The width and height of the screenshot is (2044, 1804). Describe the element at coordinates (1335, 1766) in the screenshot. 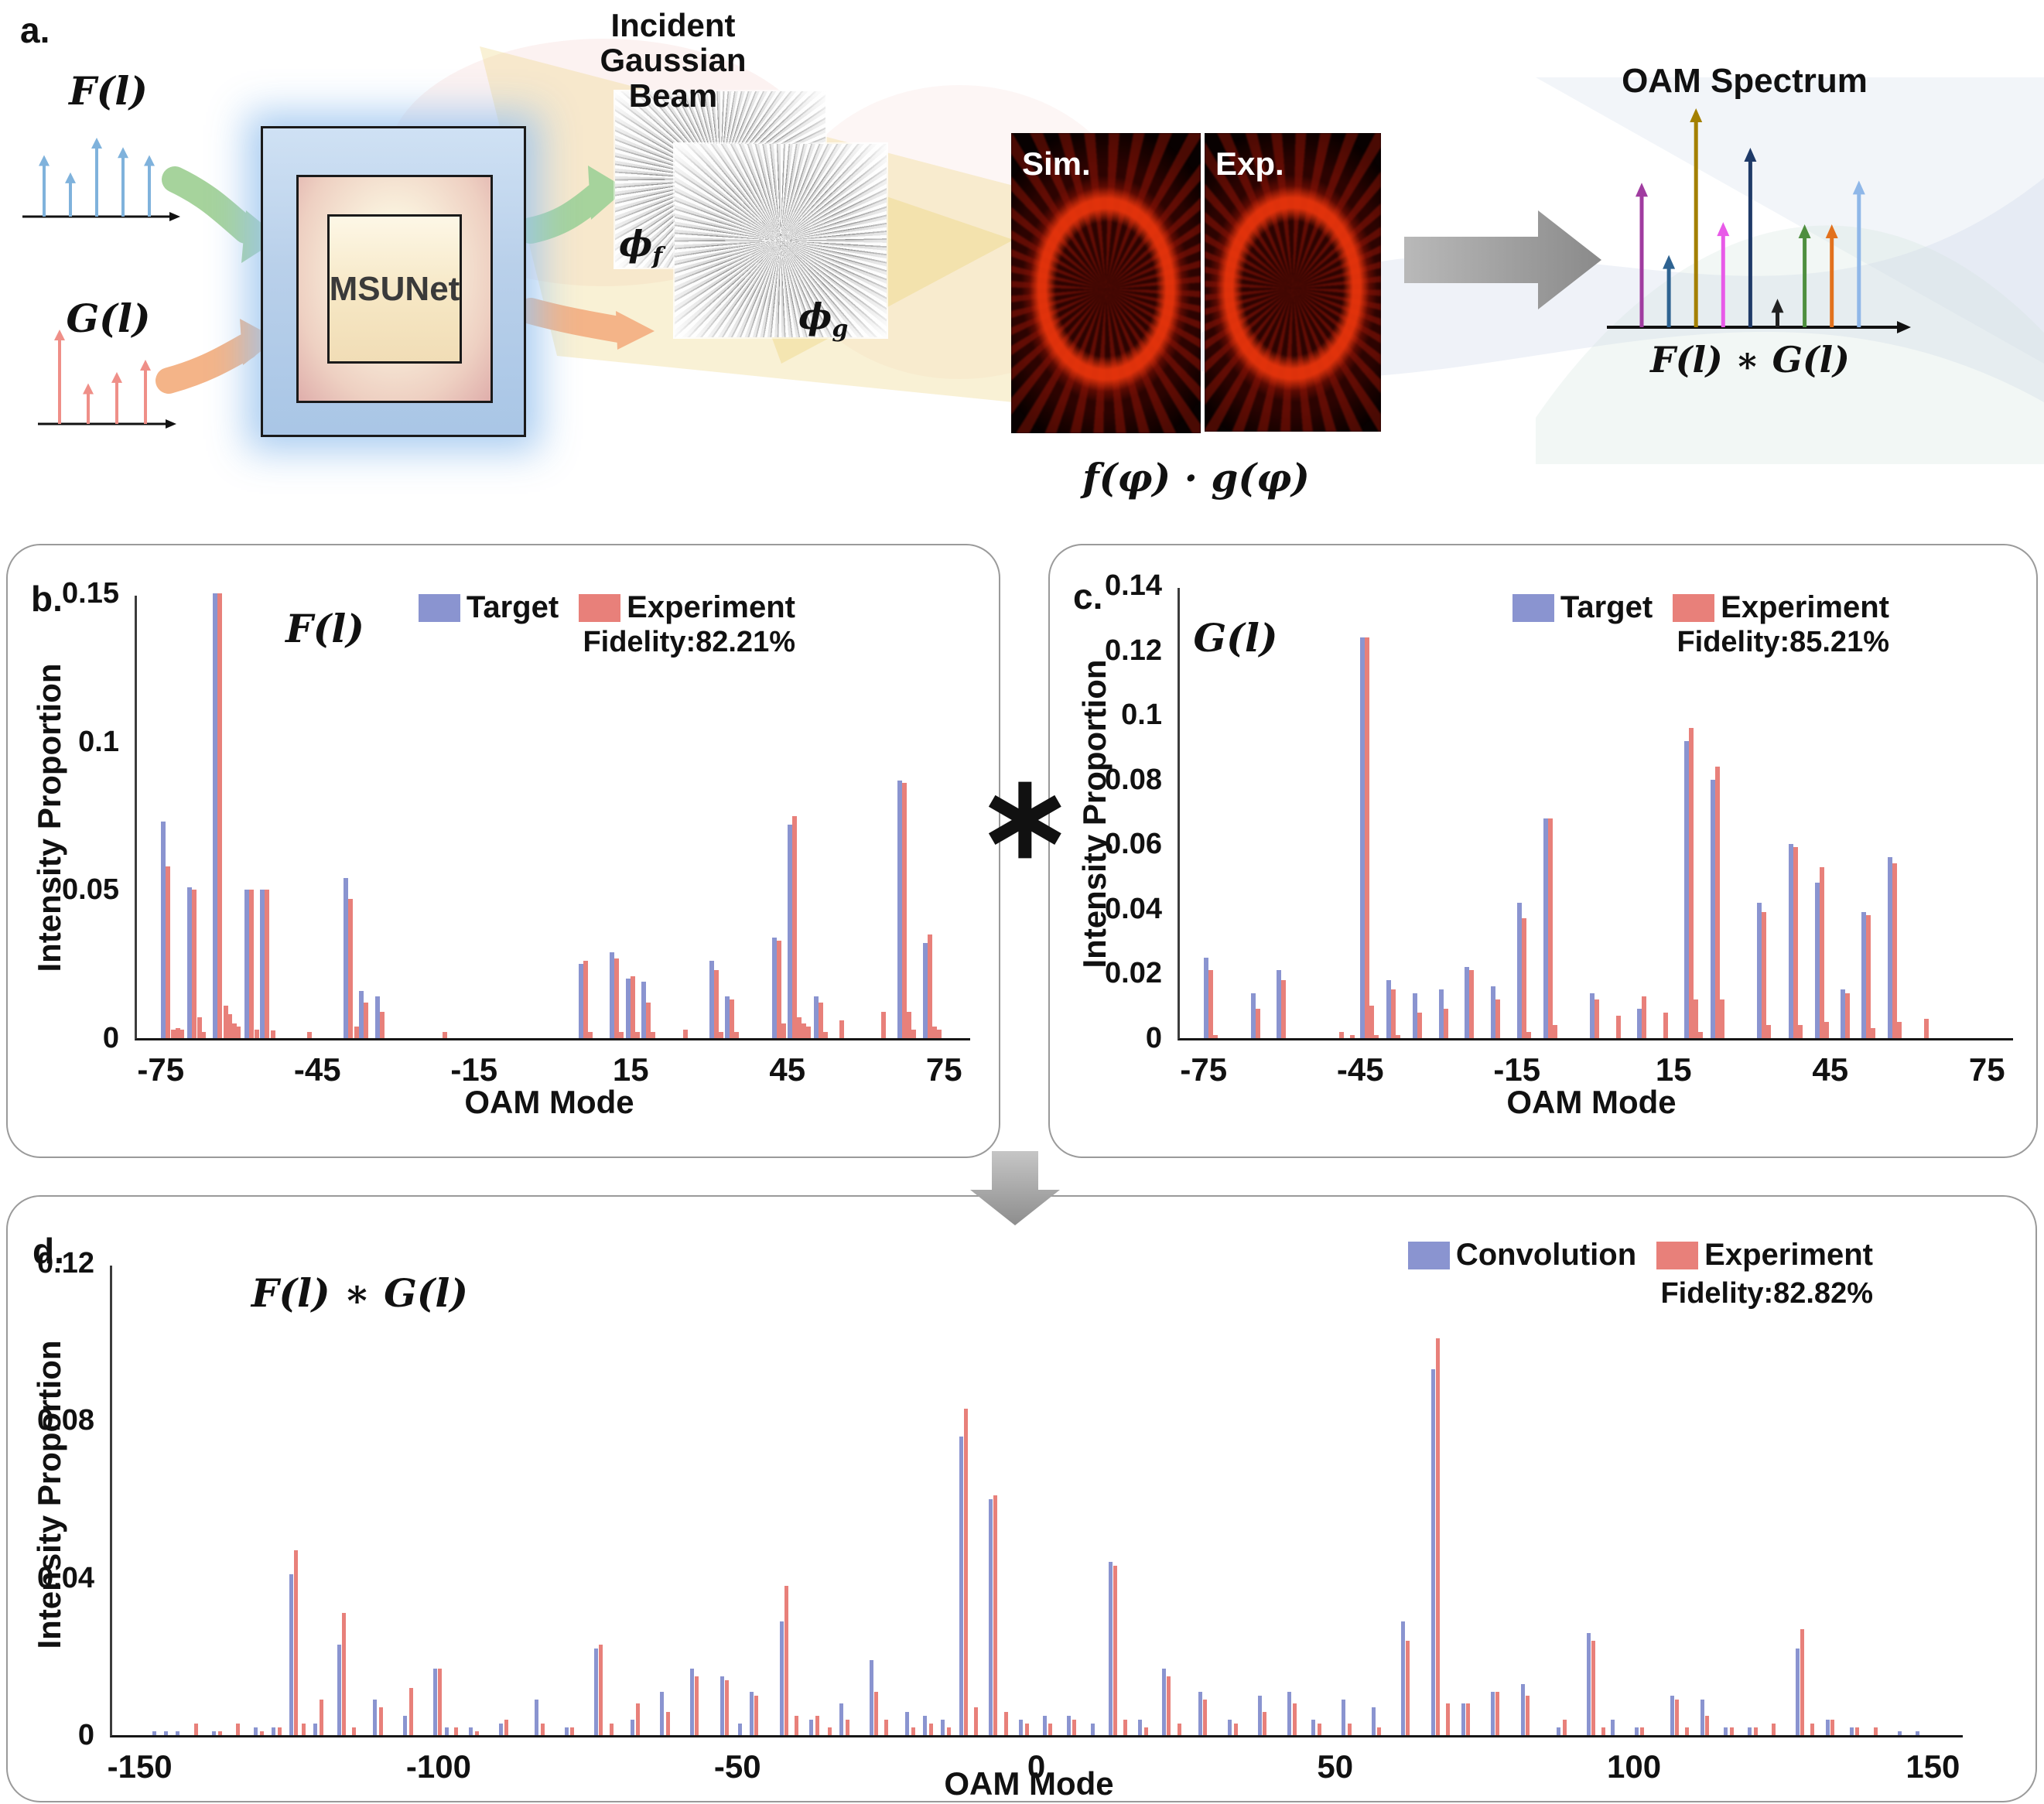

I see `x-tick-label: 50` at that location.